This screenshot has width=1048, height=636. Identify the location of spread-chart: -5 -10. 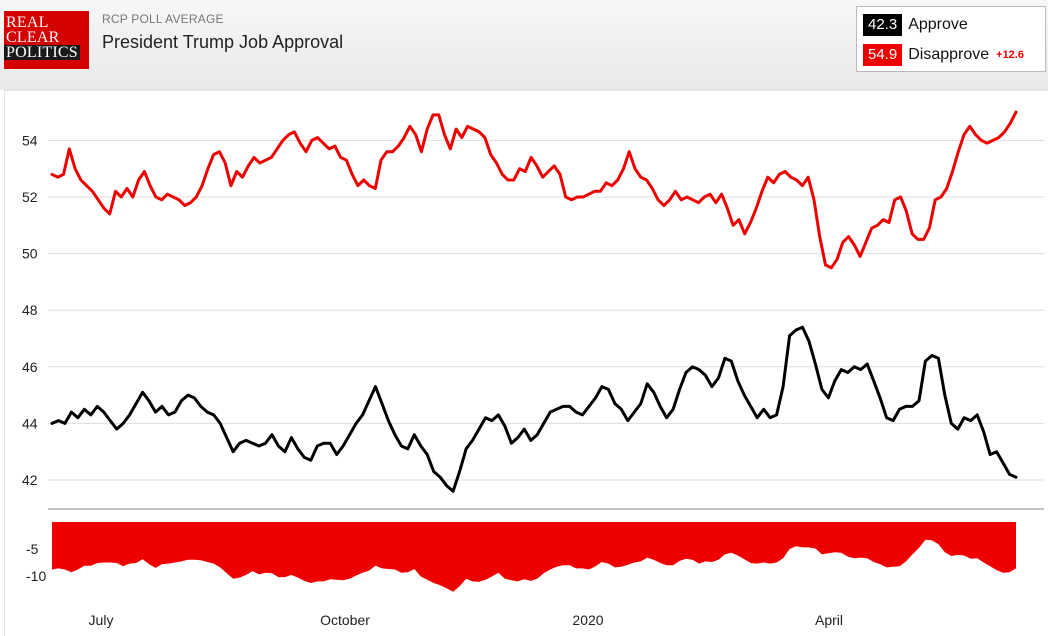
(521, 557).